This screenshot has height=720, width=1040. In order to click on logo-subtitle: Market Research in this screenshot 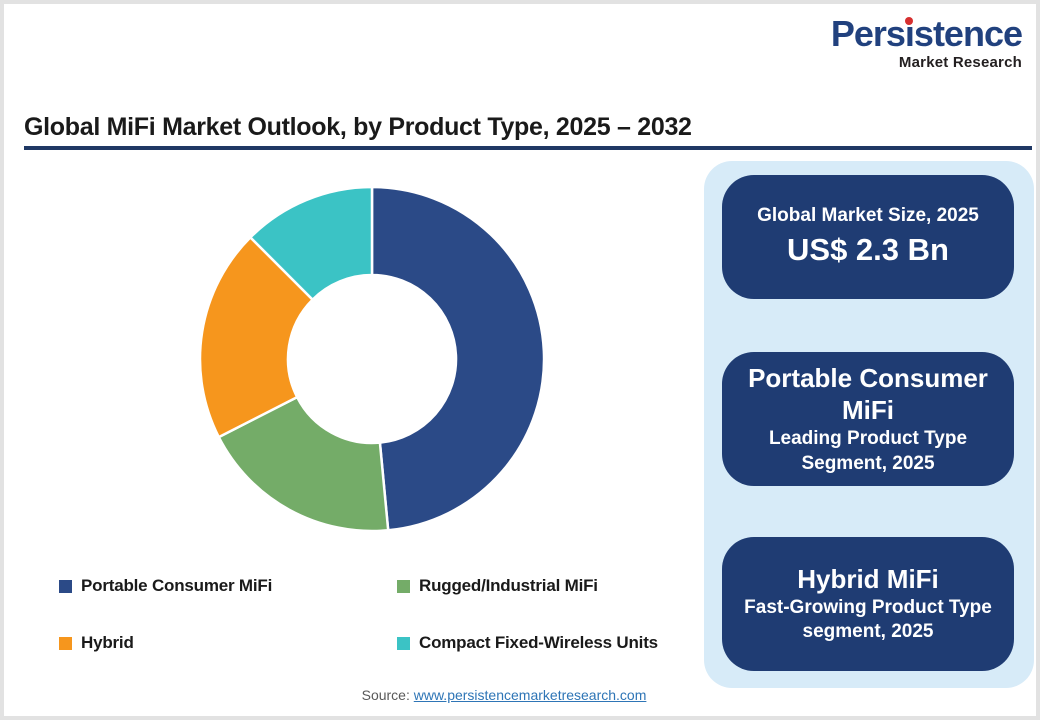, I will do `click(960, 62)`.